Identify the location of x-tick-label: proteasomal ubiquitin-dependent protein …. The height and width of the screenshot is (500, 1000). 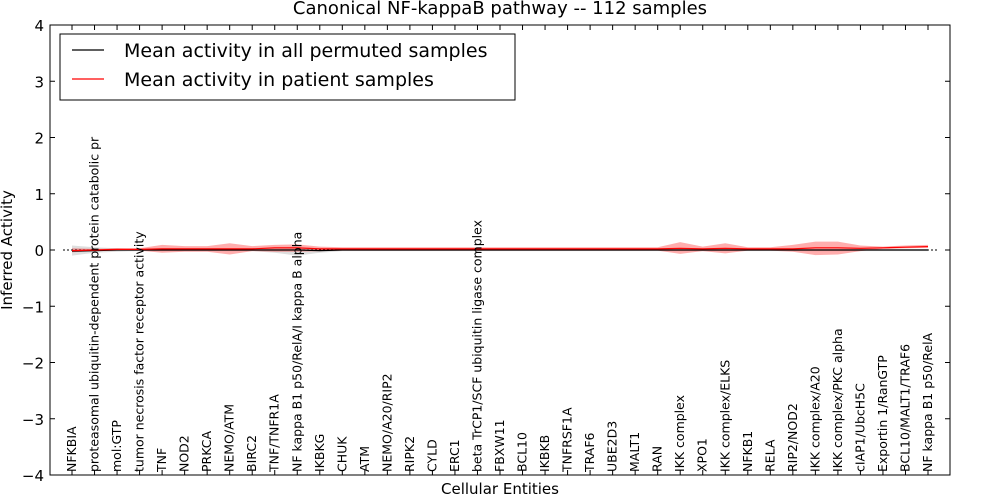
(94, 304).